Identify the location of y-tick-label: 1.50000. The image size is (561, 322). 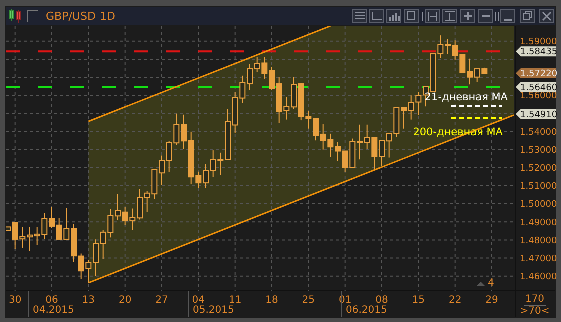
(539, 205).